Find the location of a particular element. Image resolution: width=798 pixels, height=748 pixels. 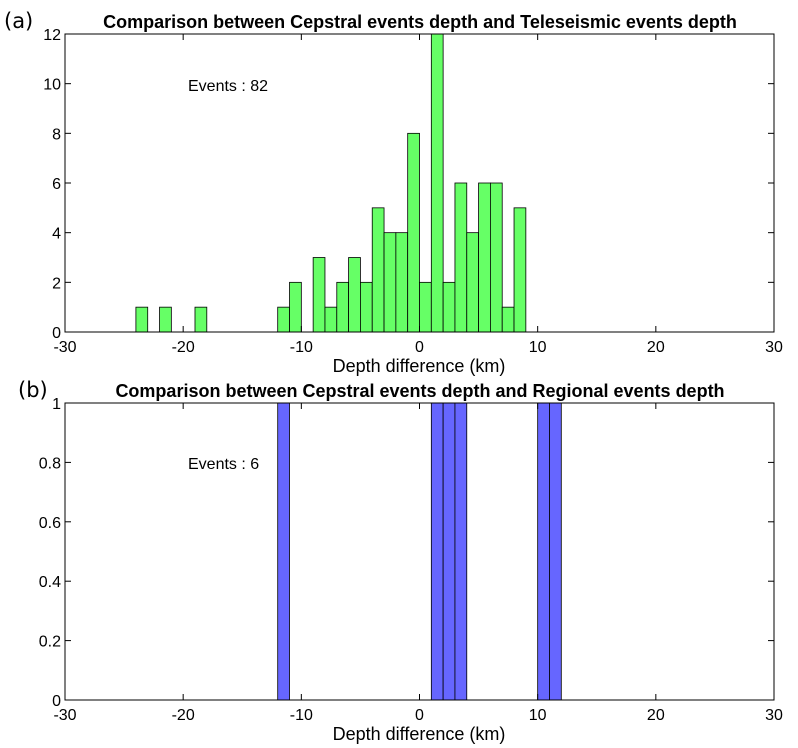

panel-a-y-tick-label: 6 is located at coordinates (56, 184).